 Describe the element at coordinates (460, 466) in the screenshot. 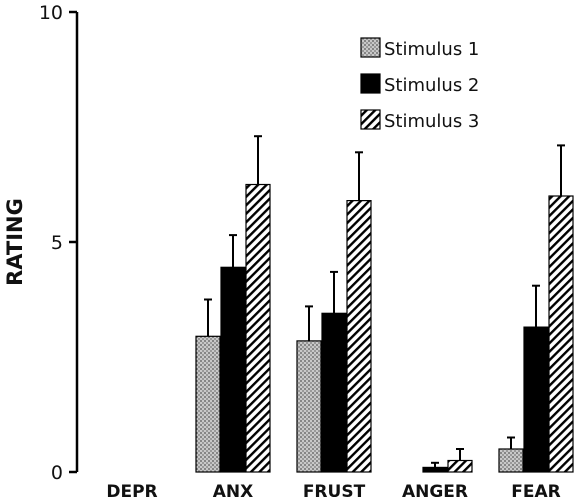

I see `bar-stimulus-3-anger` at that location.